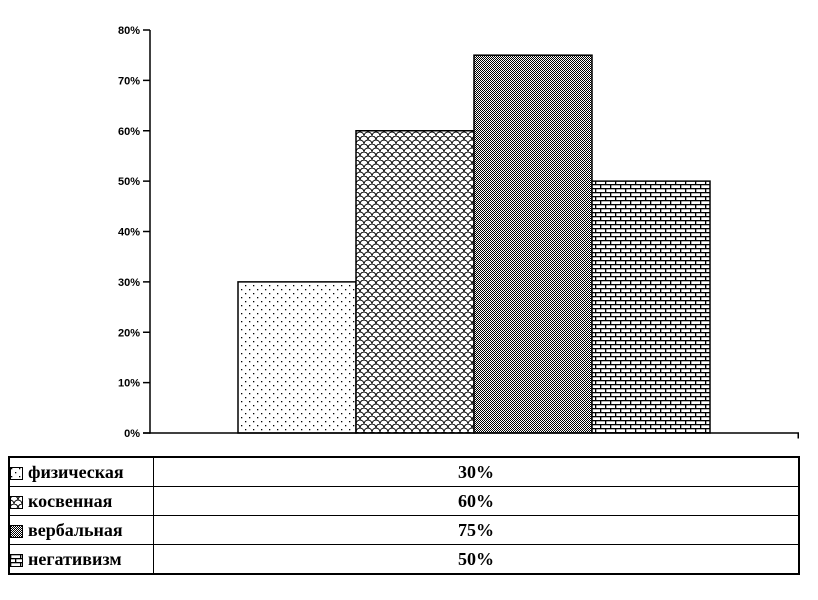 The image size is (818, 600). What do you see at coordinates (476, 559) in the screenshot?
I see `legend-value: 50%` at bounding box center [476, 559].